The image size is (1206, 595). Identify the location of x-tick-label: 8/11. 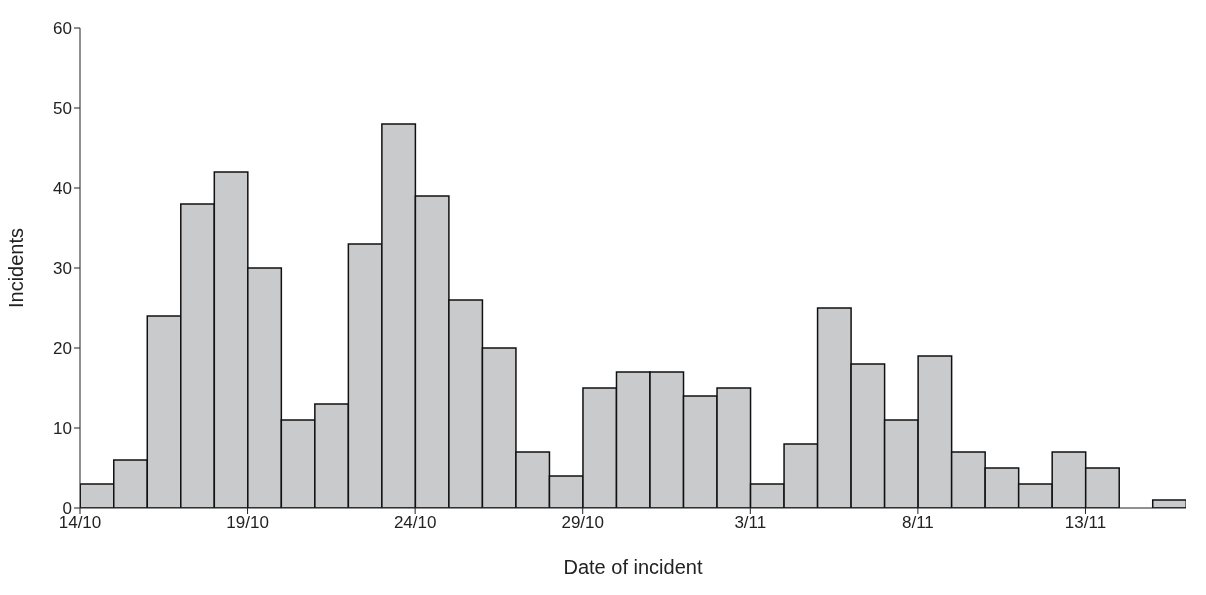
(917, 523).